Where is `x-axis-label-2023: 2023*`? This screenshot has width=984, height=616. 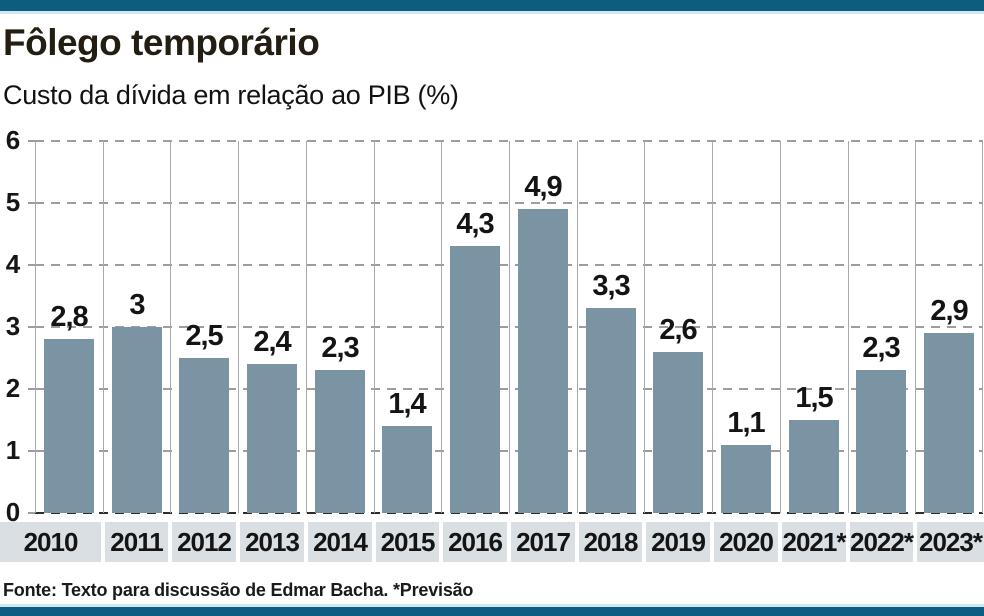
x-axis-label-2023: 2023* is located at coordinates (950, 542).